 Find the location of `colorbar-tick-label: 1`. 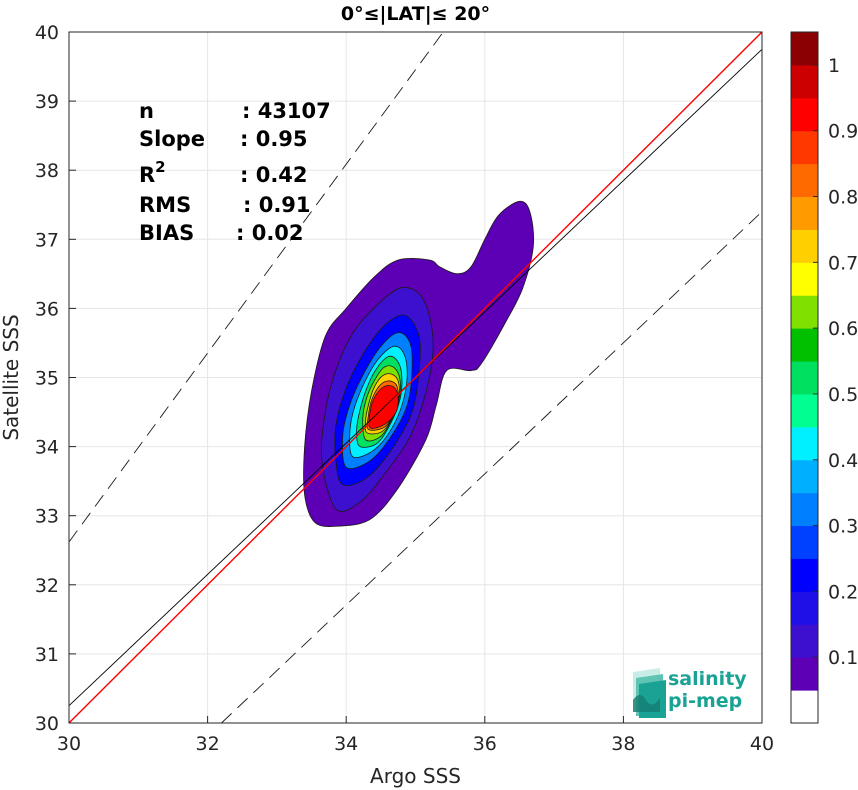

colorbar-tick-label: 1 is located at coordinates (834, 66).